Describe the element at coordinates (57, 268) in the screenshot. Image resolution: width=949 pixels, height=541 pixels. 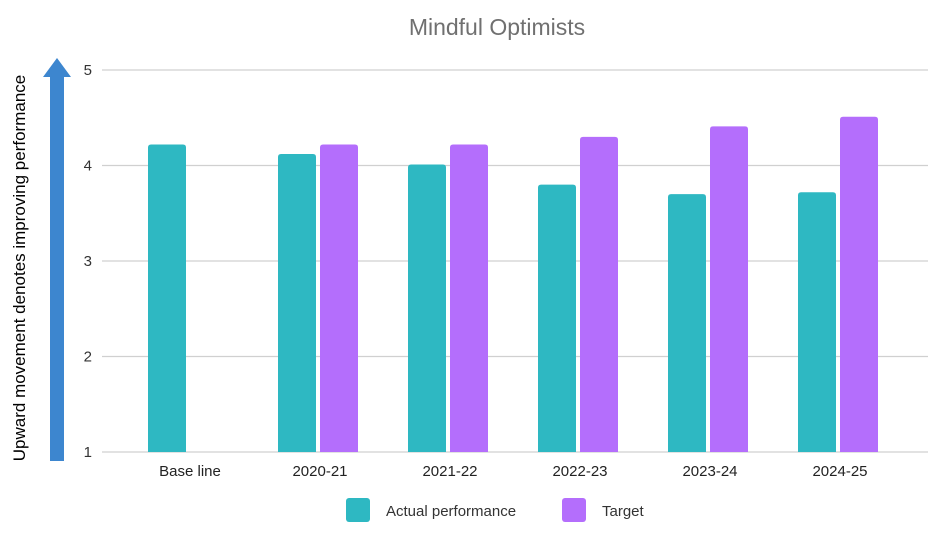
I see `arrow-shaft` at that location.